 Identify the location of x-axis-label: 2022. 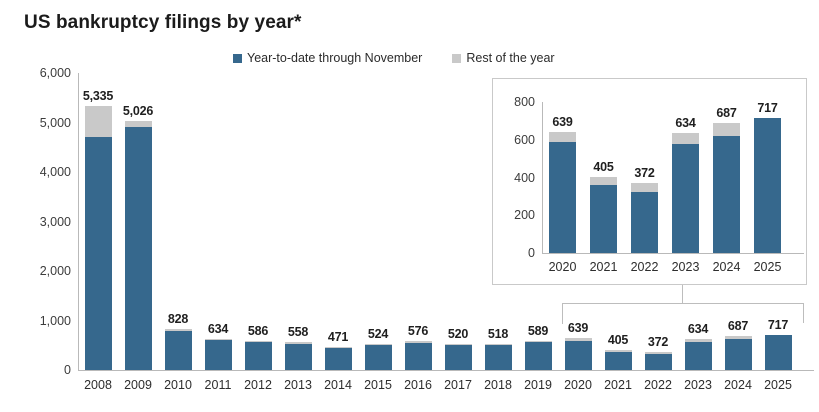
(644, 267).